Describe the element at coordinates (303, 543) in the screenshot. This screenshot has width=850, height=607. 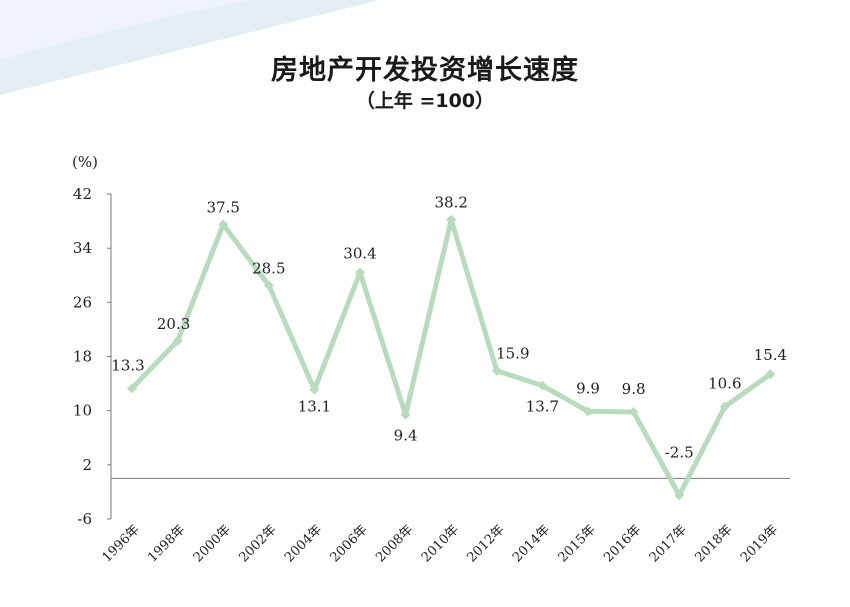
I see `x-tick-label: 2004年` at that location.